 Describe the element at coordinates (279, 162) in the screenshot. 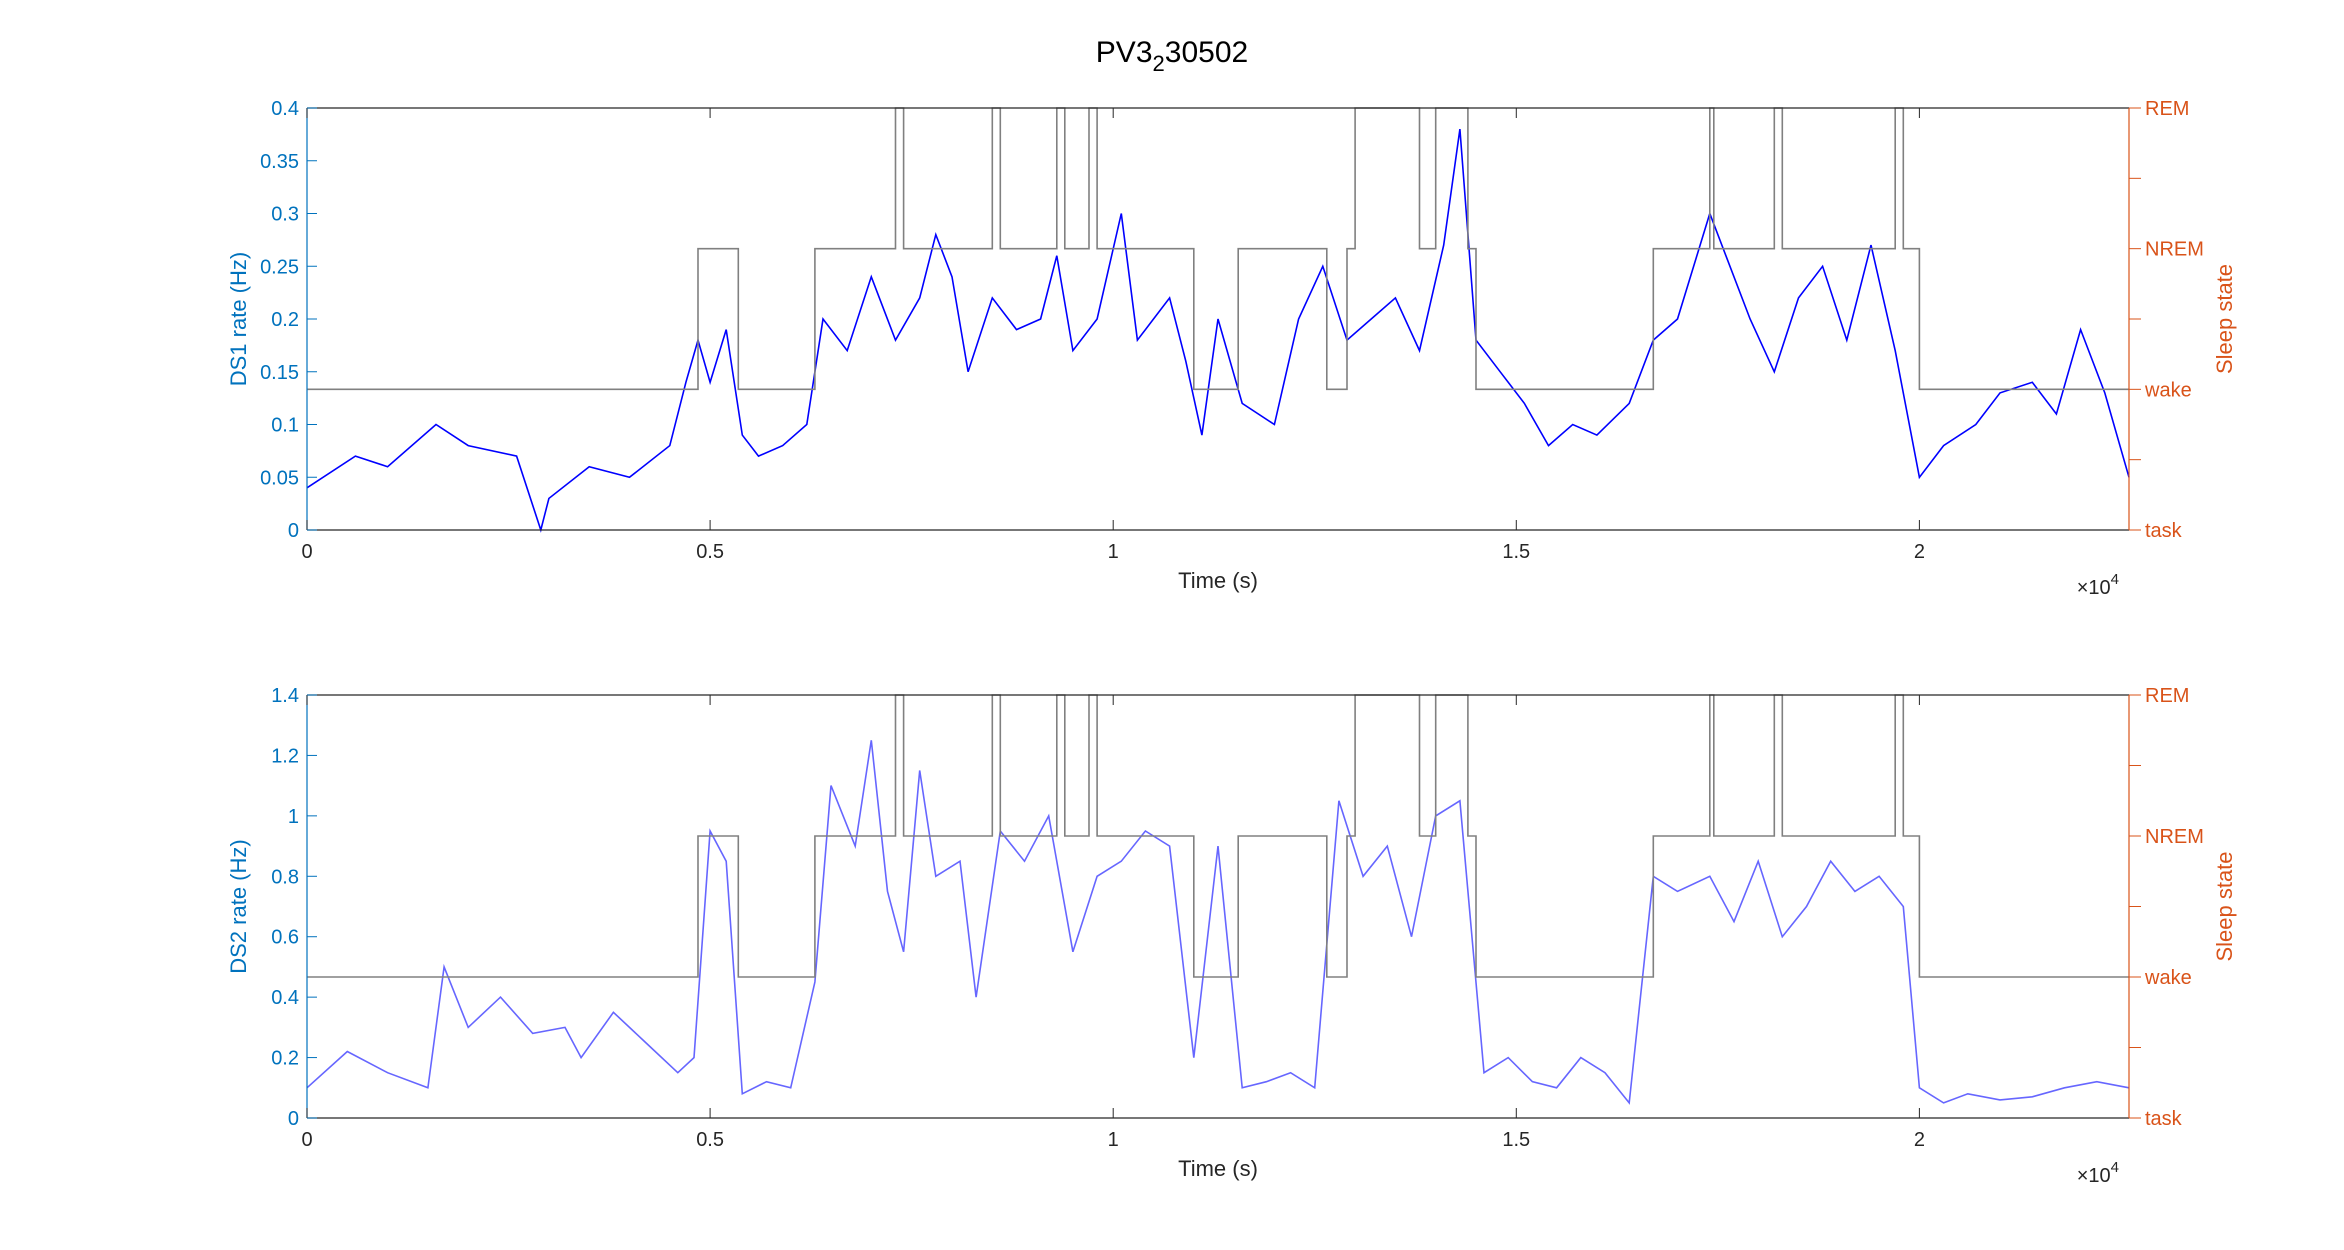

I see `y-tick-label: 0.35` at that location.